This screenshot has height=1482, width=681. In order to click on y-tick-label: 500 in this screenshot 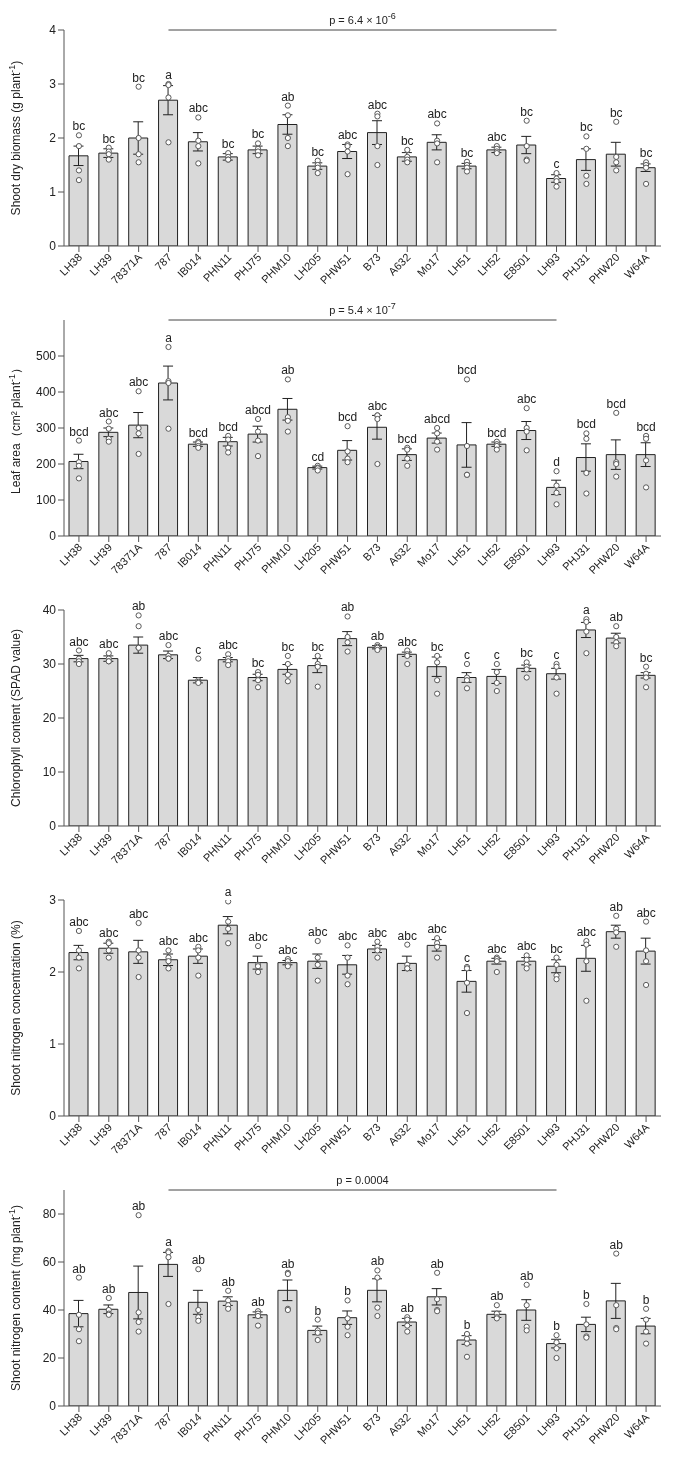, I will do `click(46, 356)`.